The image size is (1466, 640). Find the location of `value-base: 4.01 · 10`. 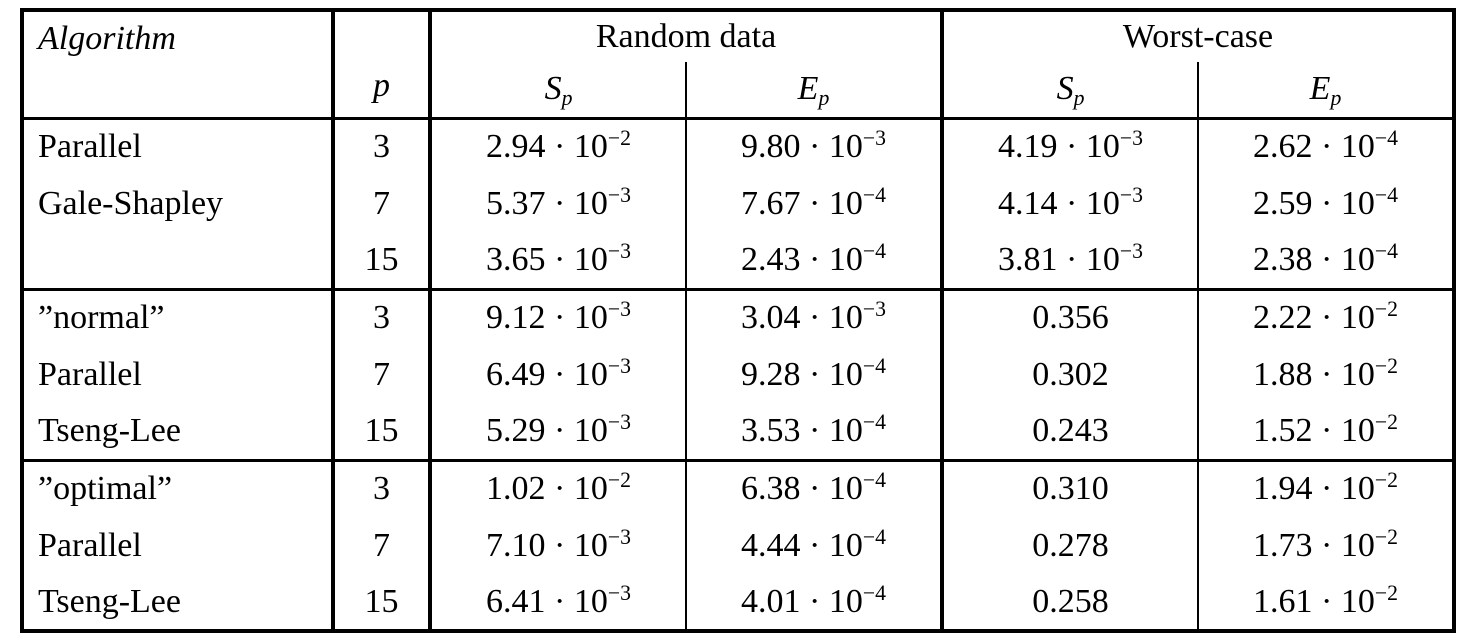

value-base: 4.01 · 10 is located at coordinates (802, 601).